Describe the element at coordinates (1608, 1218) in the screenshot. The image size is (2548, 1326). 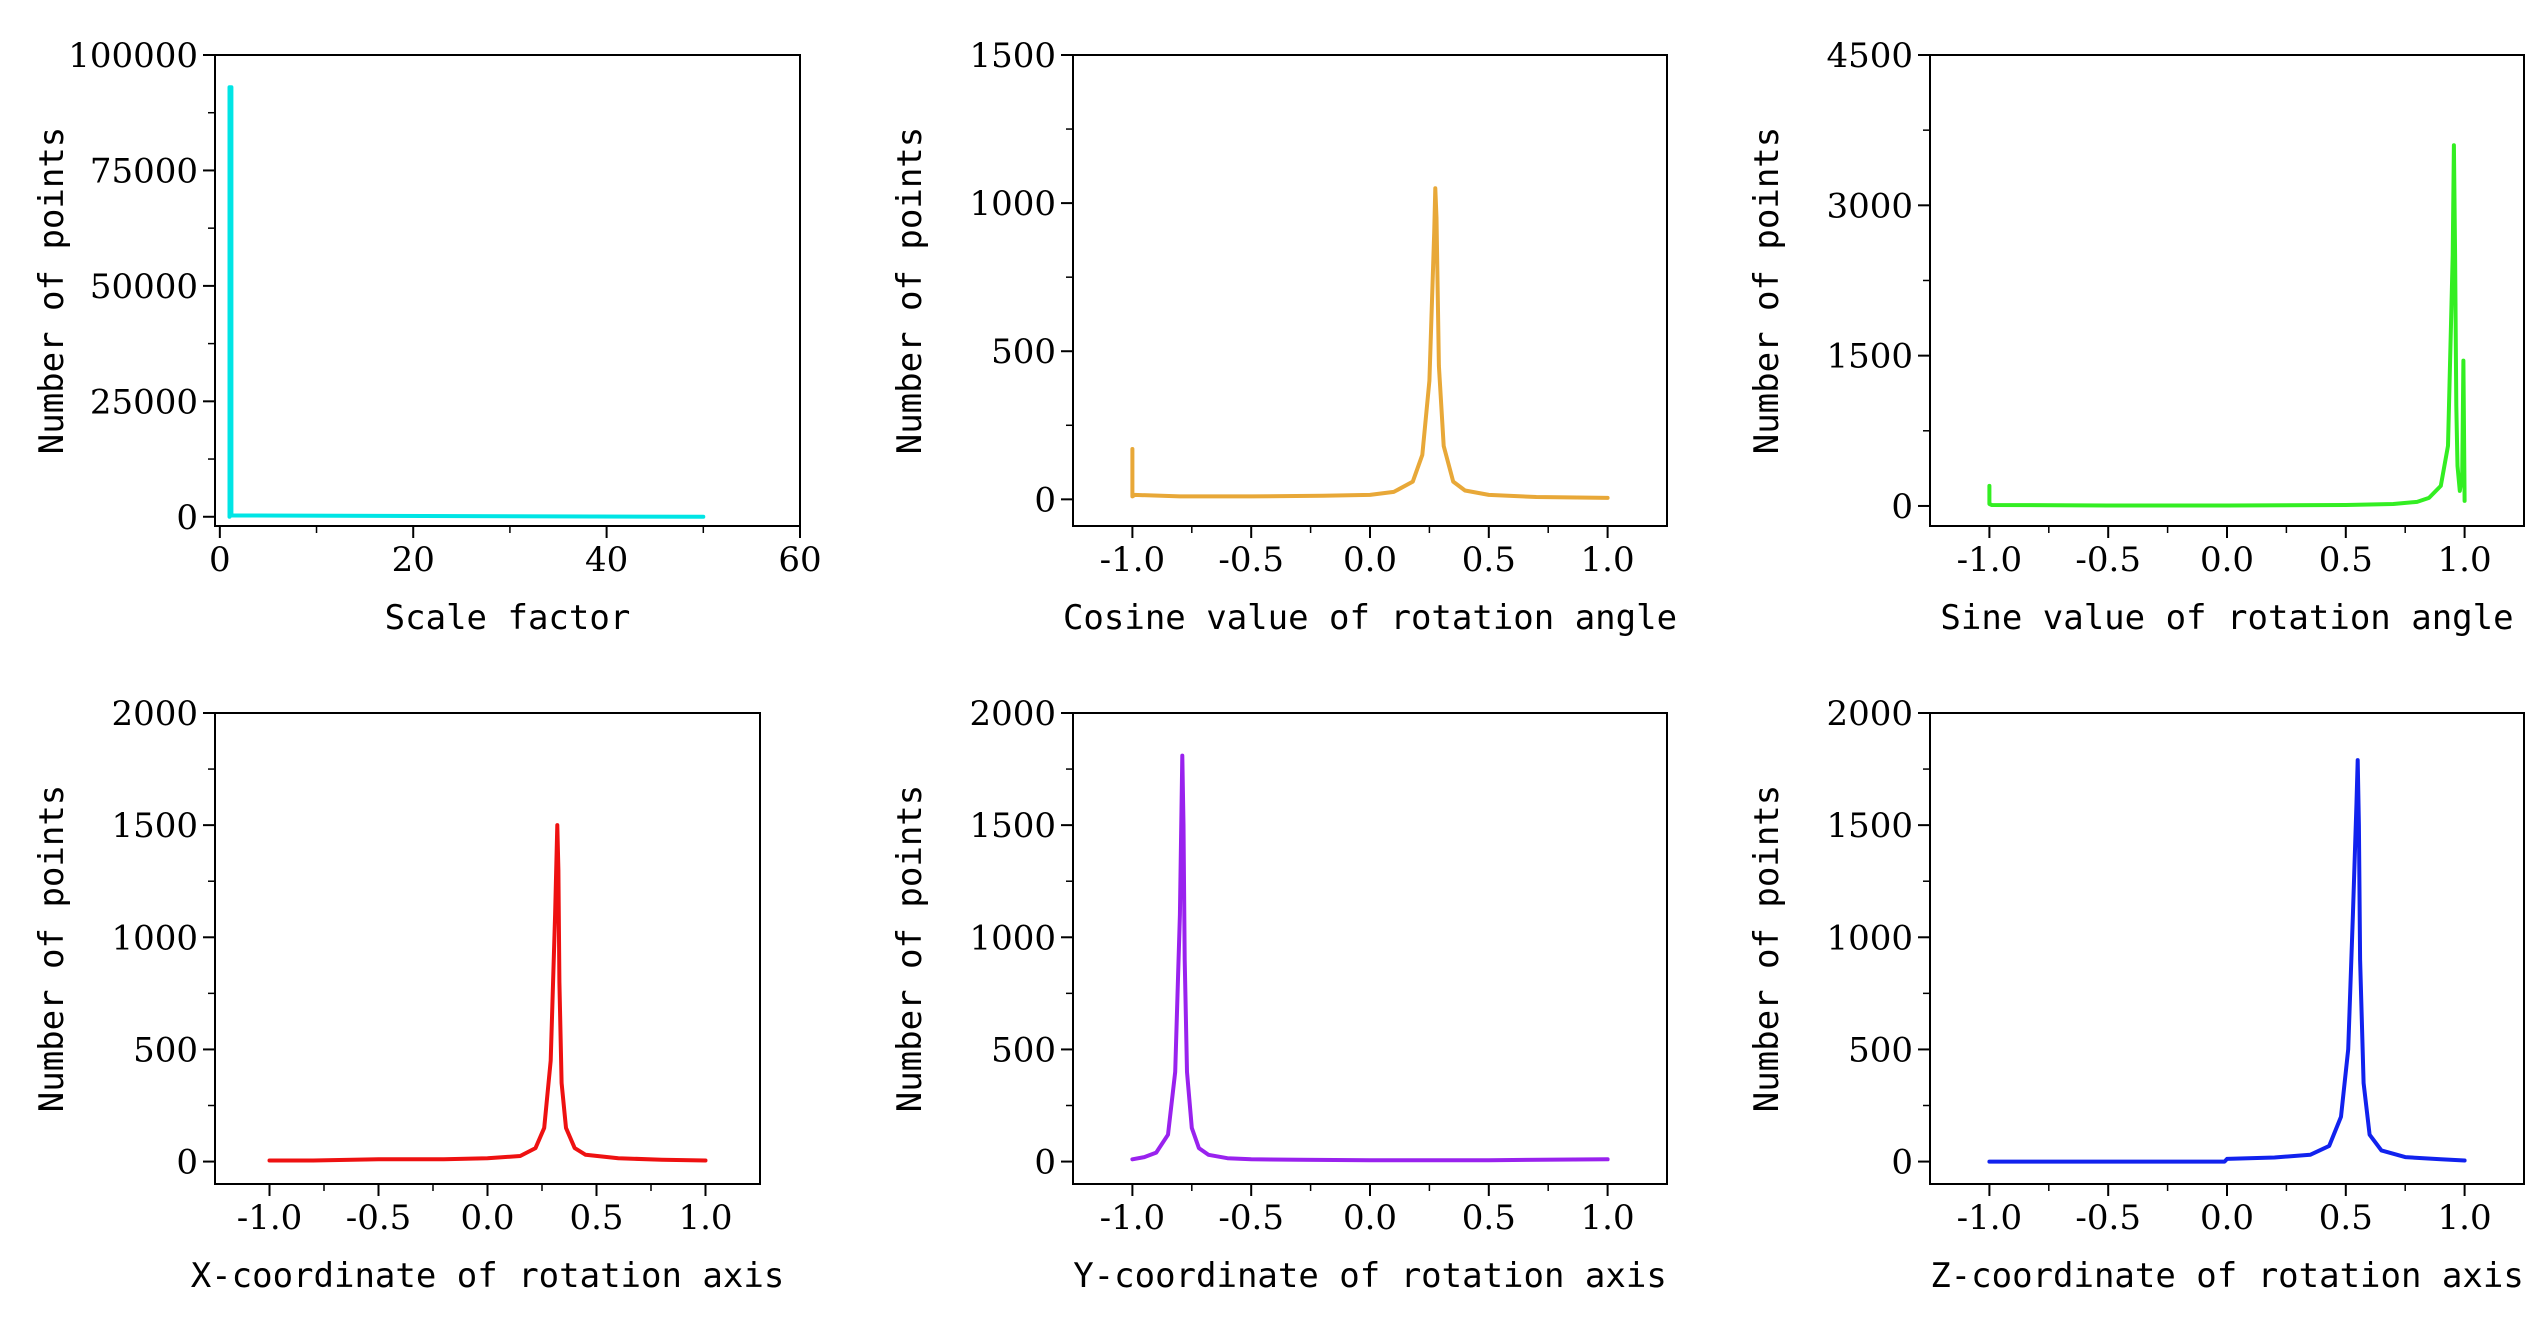
I see `chart-y-axis-xtick-label: 1.0` at that location.